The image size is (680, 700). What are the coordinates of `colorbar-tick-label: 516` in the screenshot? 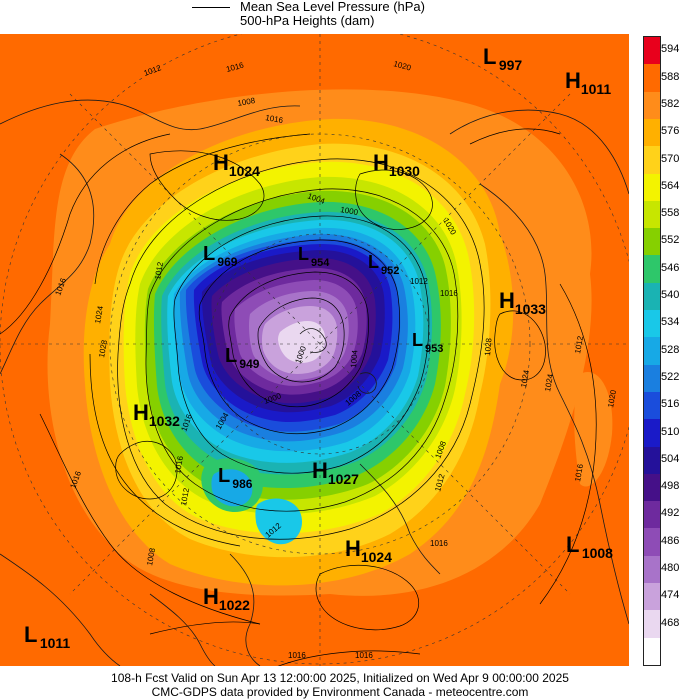 It's located at (670, 404).